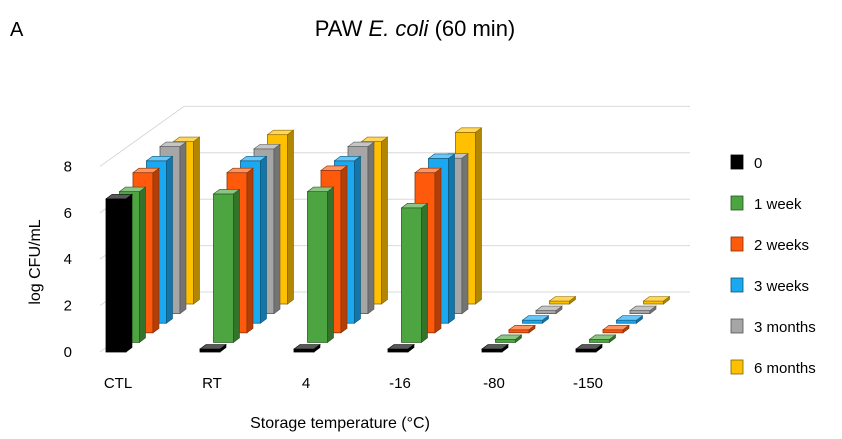  What do you see at coordinates (781, 245) in the screenshot?
I see `legend-label: 2 weeks` at bounding box center [781, 245].